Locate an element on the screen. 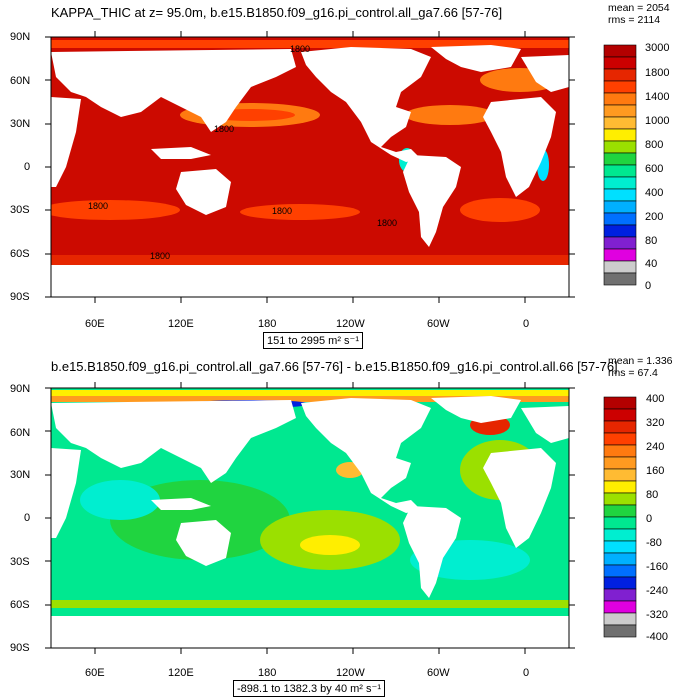 The image size is (700, 700). panel1-range-box: 151 to 2995 m² s⁻¹ is located at coordinates (313, 340).